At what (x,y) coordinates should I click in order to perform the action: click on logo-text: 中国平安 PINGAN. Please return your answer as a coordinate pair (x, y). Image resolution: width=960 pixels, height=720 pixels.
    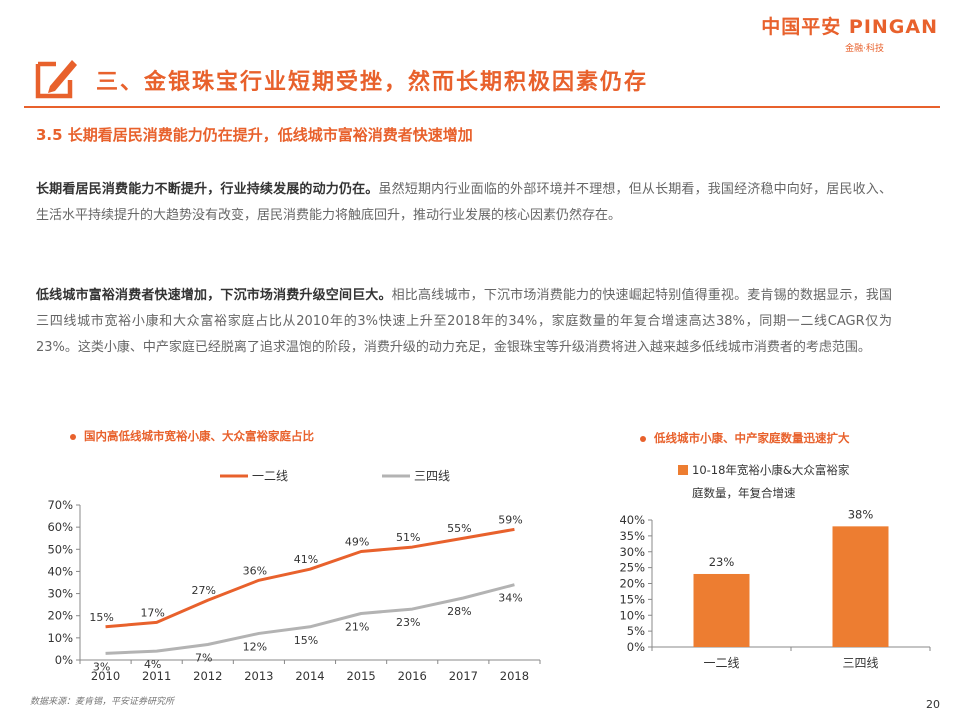
    Looking at the image, I should click on (849, 27).